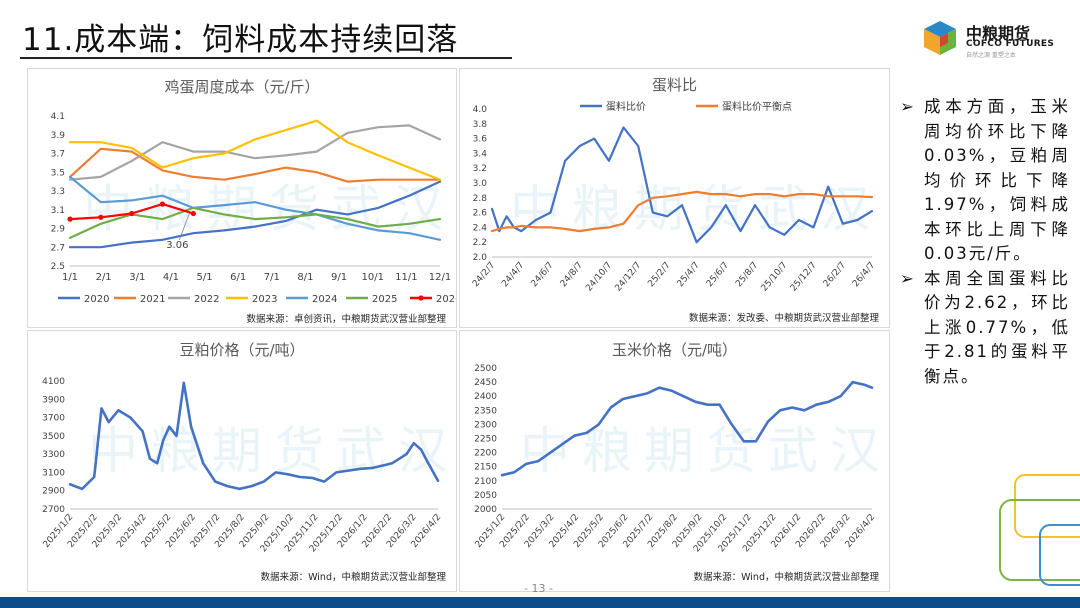 This screenshot has height=608, width=1080. What do you see at coordinates (835, 275) in the screenshot?
I see `x-tick-label: 26/2/7` at bounding box center [835, 275].